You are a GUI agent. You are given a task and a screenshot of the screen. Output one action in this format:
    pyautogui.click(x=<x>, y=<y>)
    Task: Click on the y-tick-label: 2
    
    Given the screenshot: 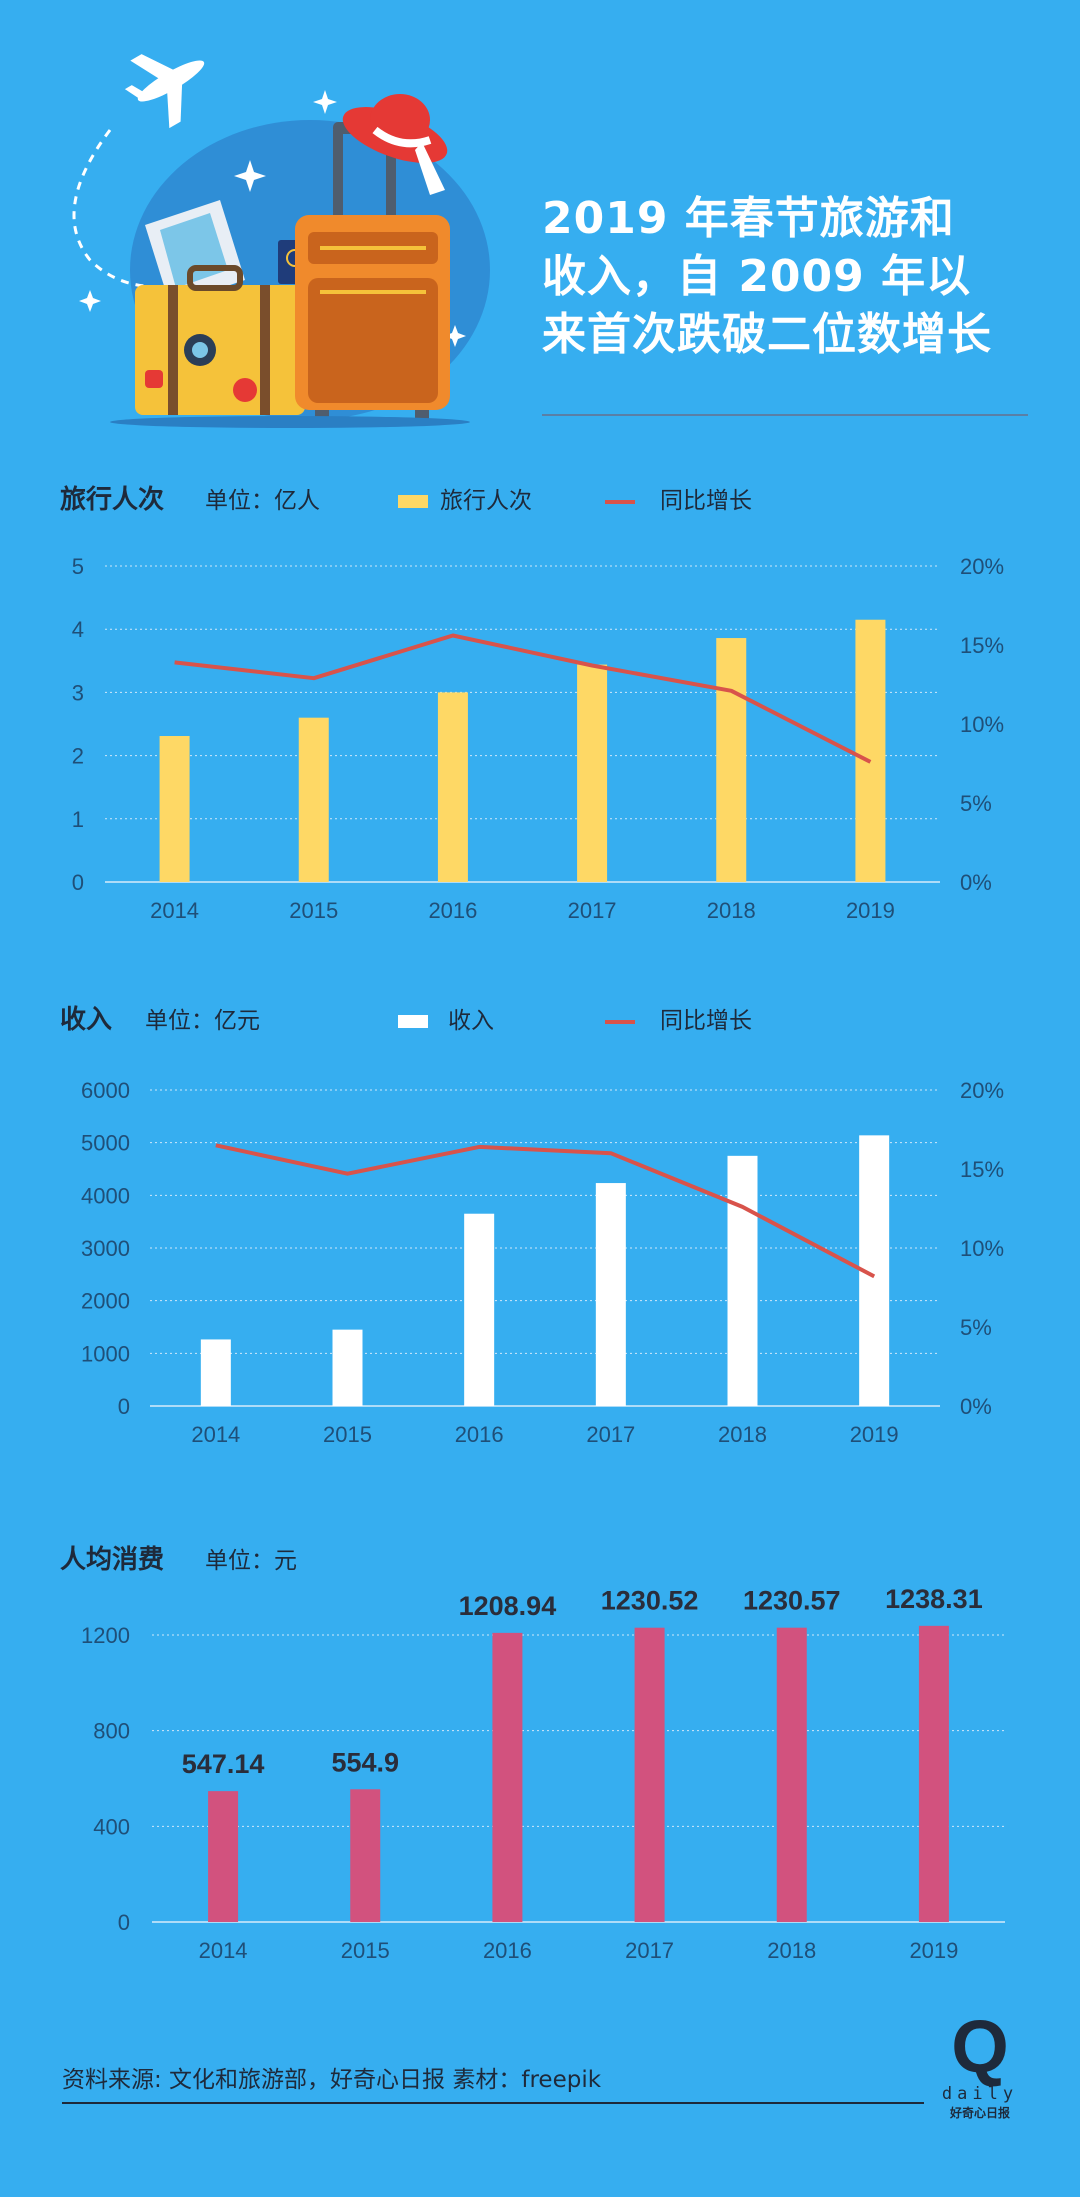 What is the action you would take?
    pyautogui.click(x=78, y=756)
    